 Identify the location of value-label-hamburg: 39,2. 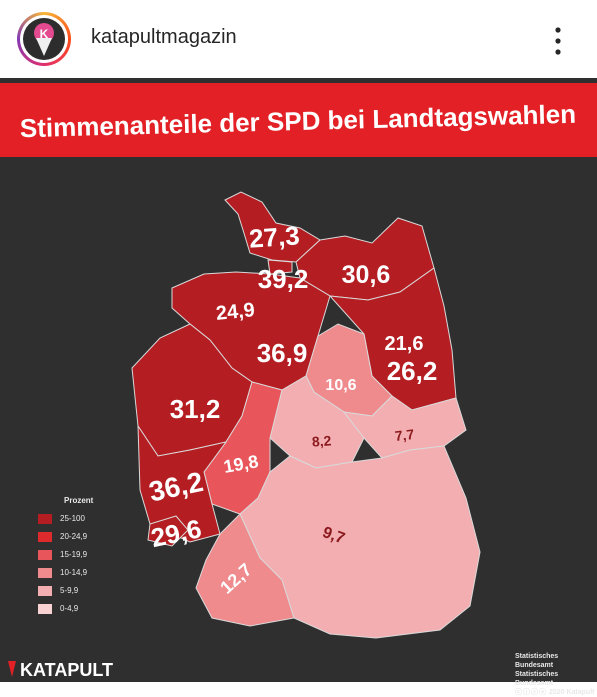
(283, 279).